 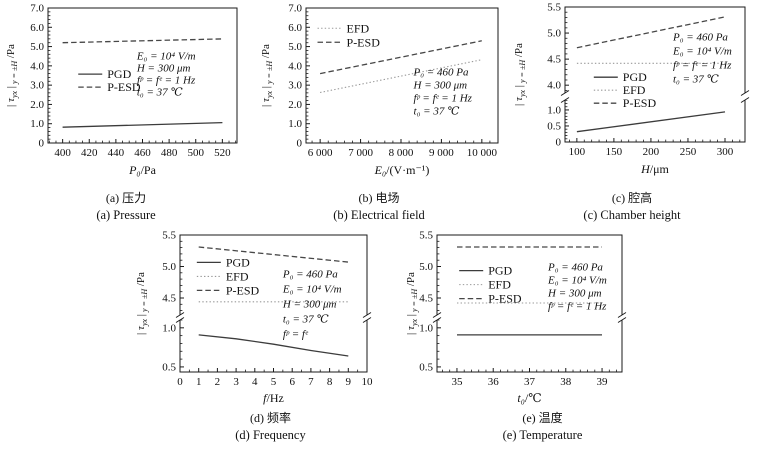 What do you see at coordinates (320, 153) in the screenshot?
I see `x-tick-label: 6 000` at bounding box center [320, 153].